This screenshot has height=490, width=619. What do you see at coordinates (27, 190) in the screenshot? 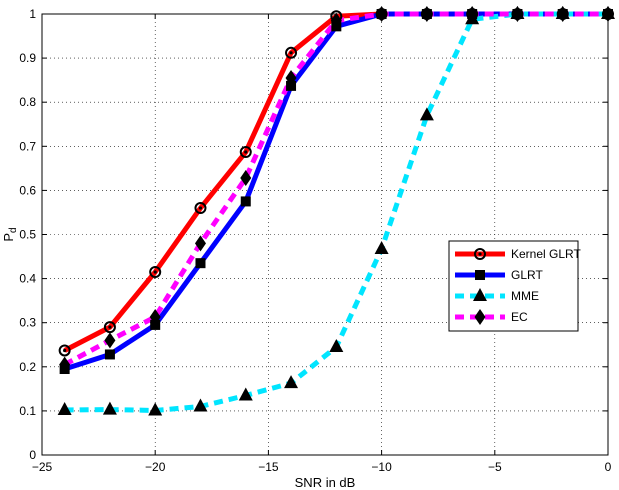
I see `y-tick-label: 0.6` at bounding box center [27, 190].